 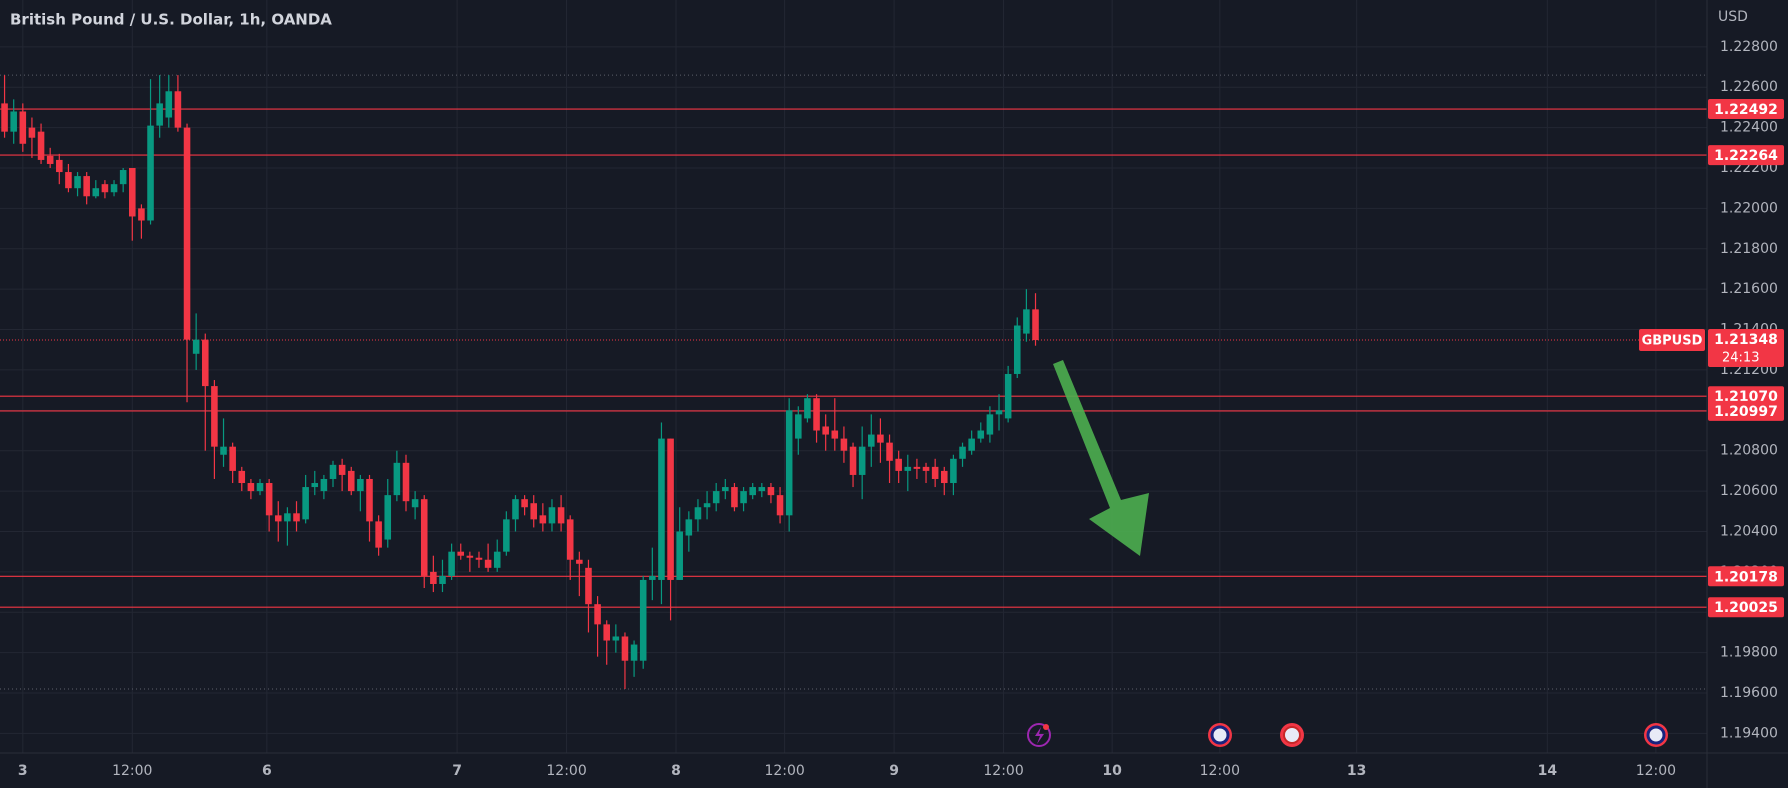 I want to click on flag-uk, so click(x=1656, y=735).